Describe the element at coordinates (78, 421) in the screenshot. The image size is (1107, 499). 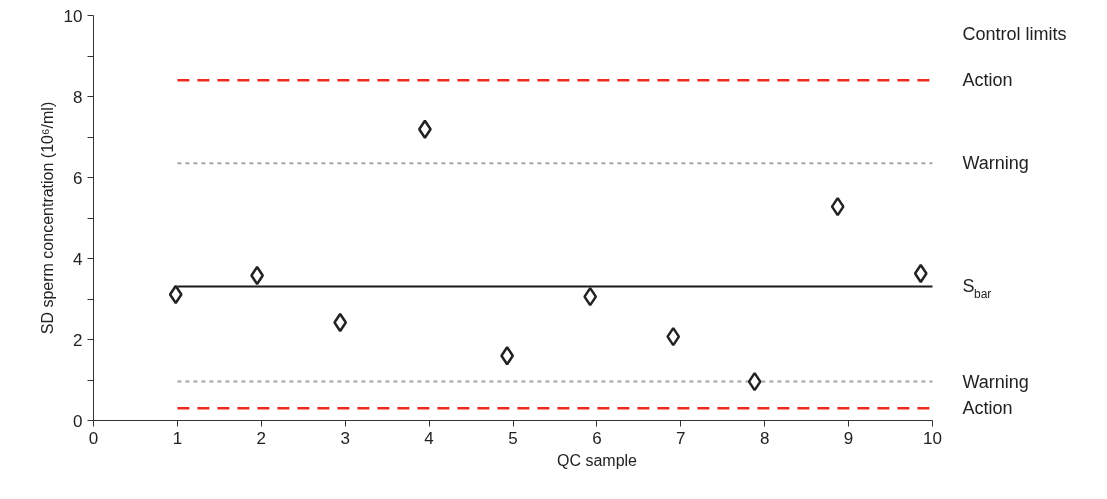
I see `y-tick-label: 0` at that location.